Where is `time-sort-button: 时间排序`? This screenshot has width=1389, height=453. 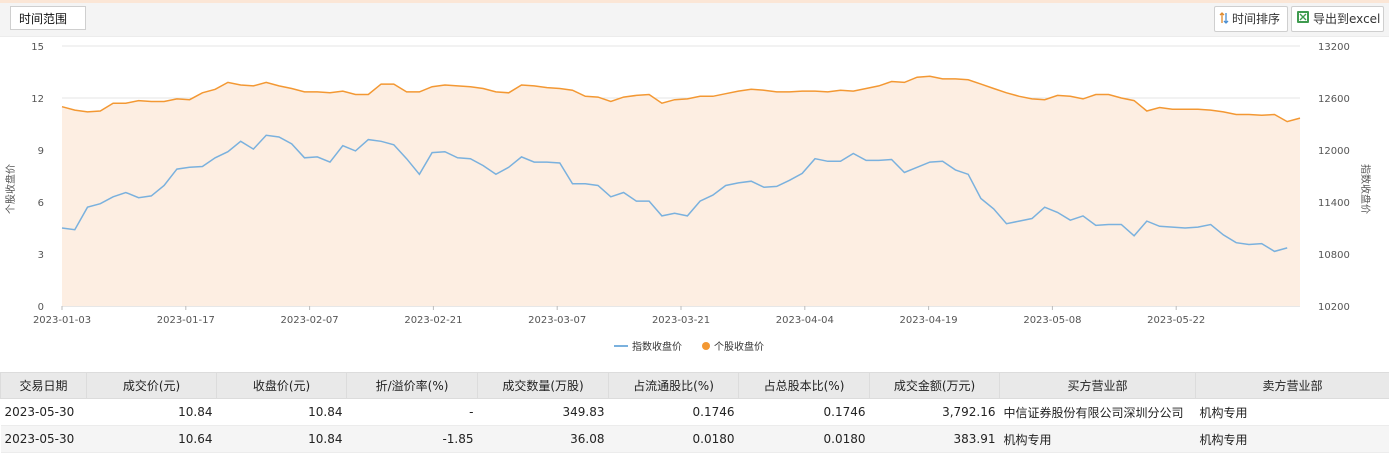 time-sort-button: 时间排序 is located at coordinates (1251, 19).